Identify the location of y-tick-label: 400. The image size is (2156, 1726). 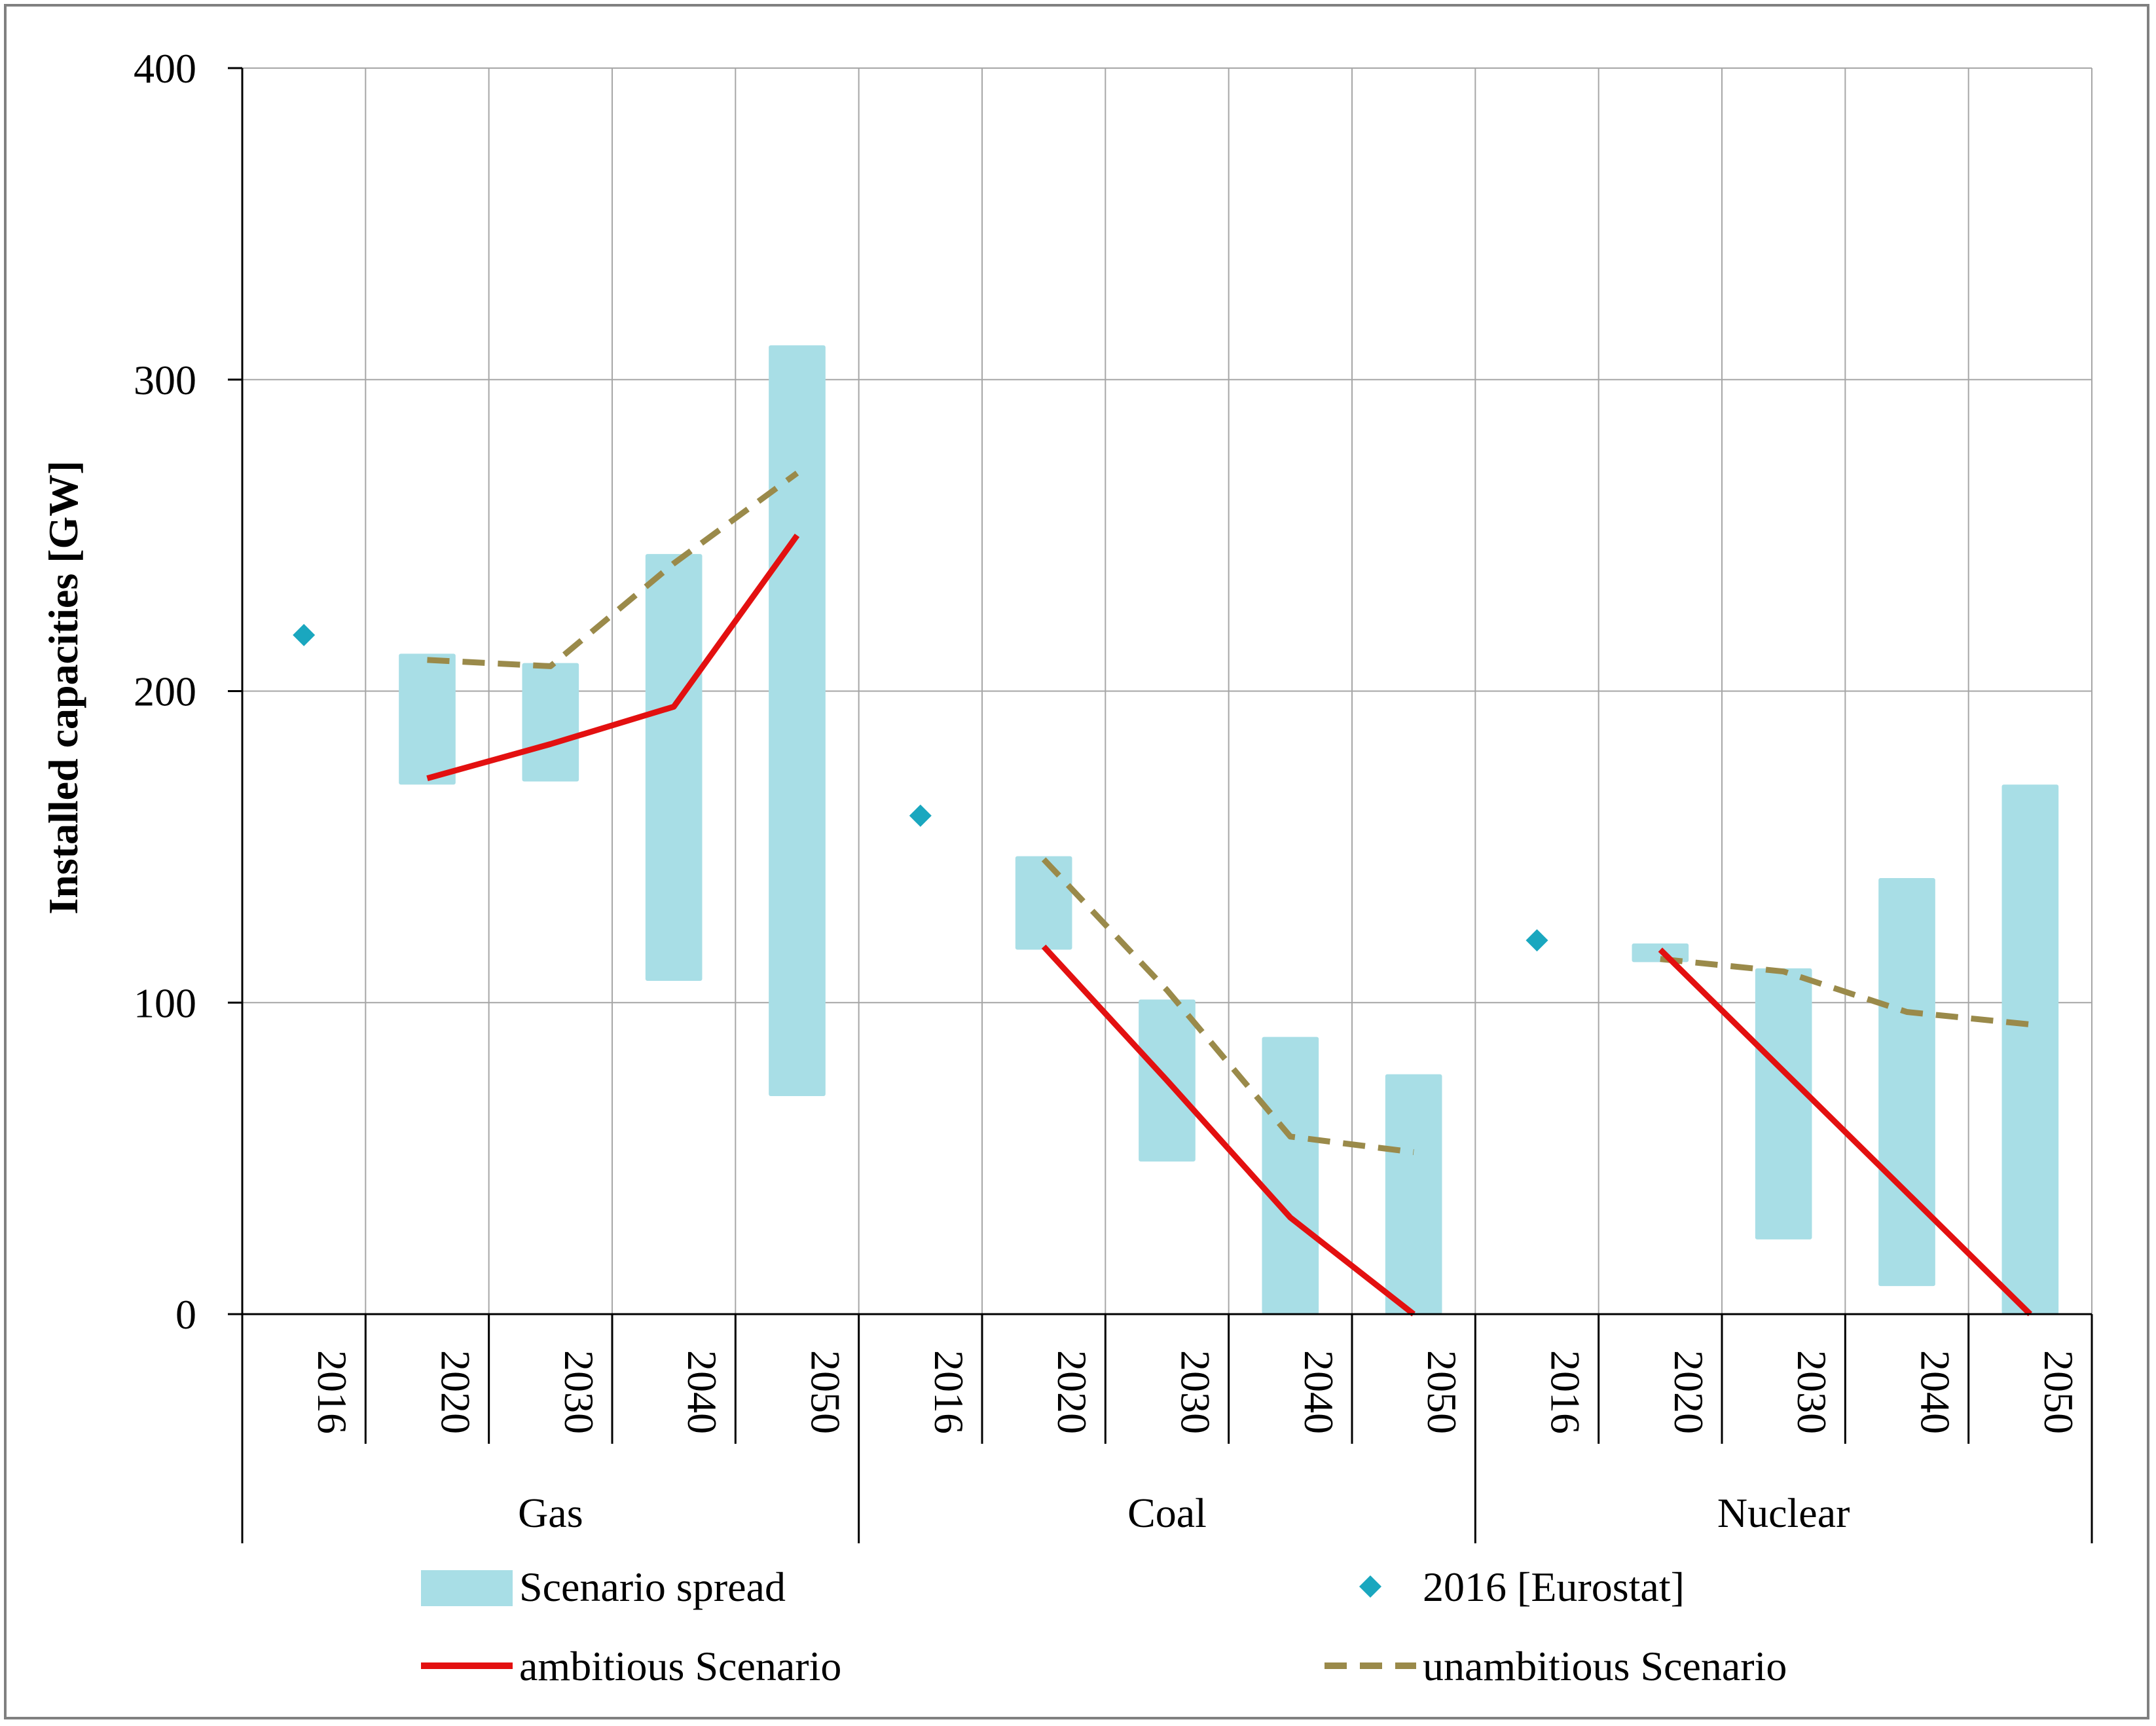
(165, 69).